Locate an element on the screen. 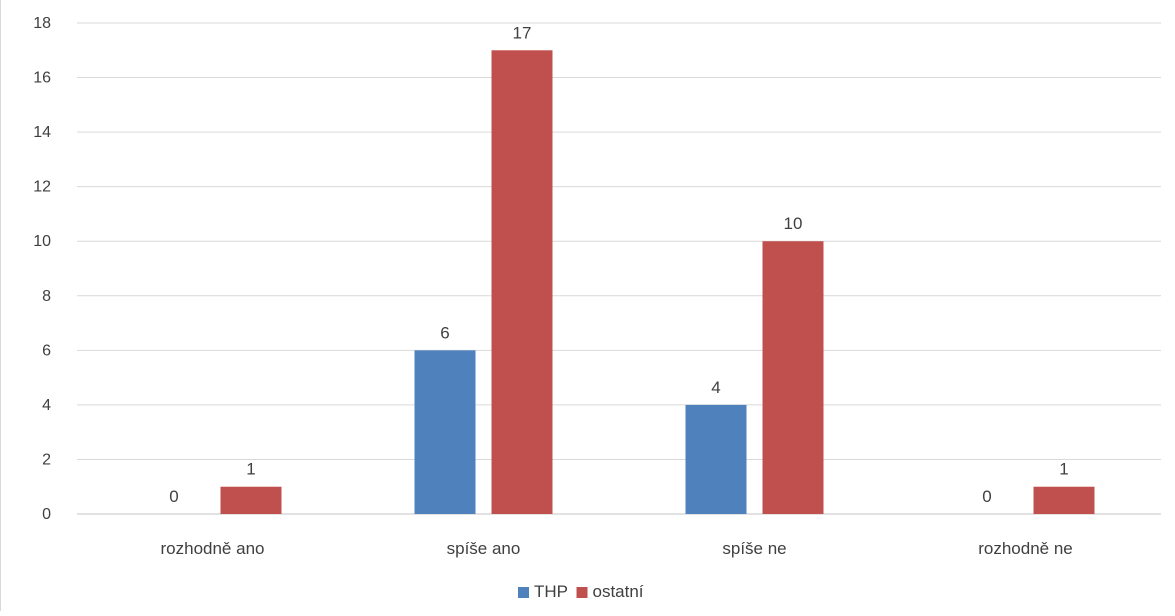  bar-ostatní-1 is located at coordinates (522, 282).